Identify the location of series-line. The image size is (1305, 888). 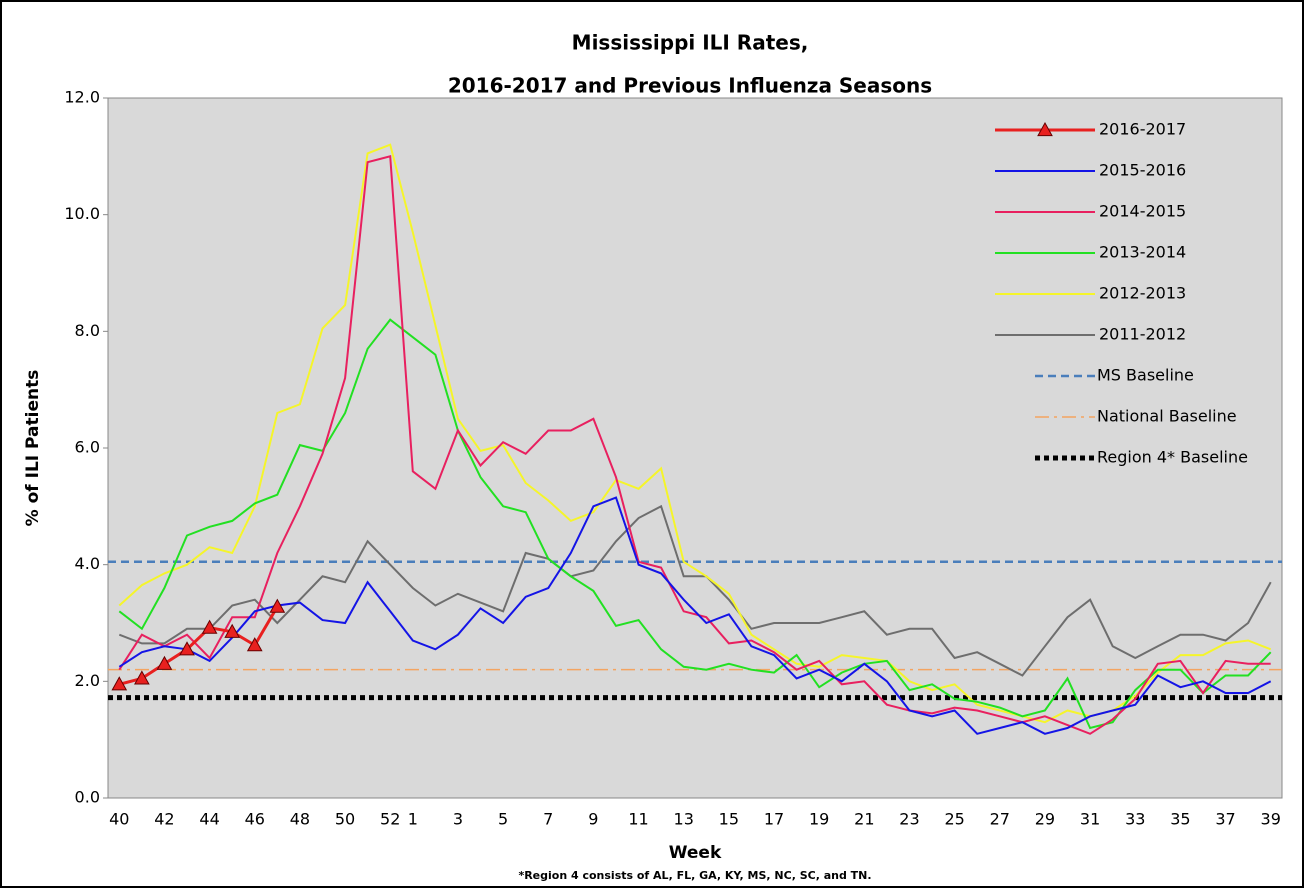
(198, 645).